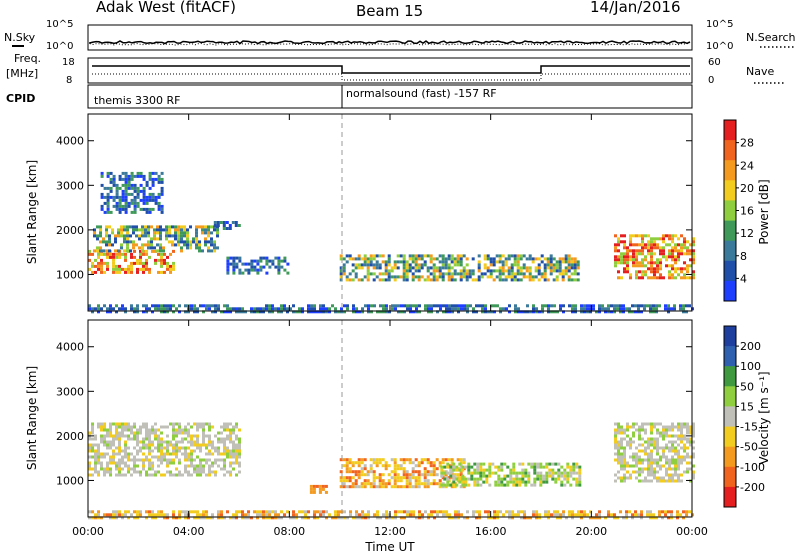  What do you see at coordinates (137, 100) in the screenshot?
I see `cpid-segment-1: themis 3300 RF` at bounding box center [137, 100].